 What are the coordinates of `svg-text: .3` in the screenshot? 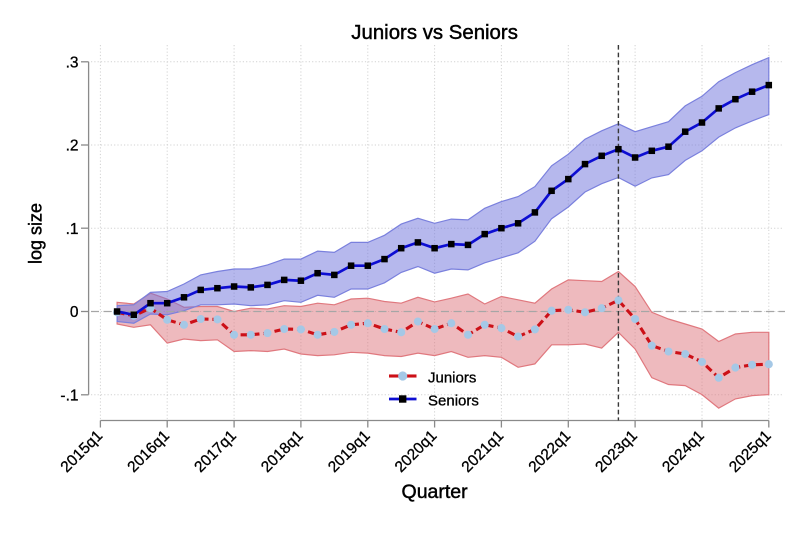 It's located at (72, 63).